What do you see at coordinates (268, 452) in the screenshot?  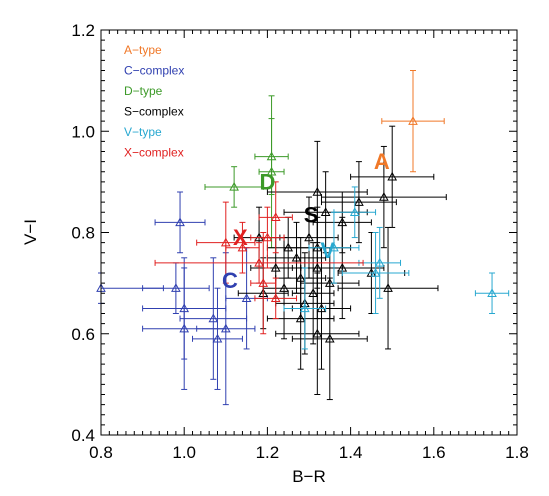 I see `x-tick-label: 1.2` at bounding box center [268, 452].